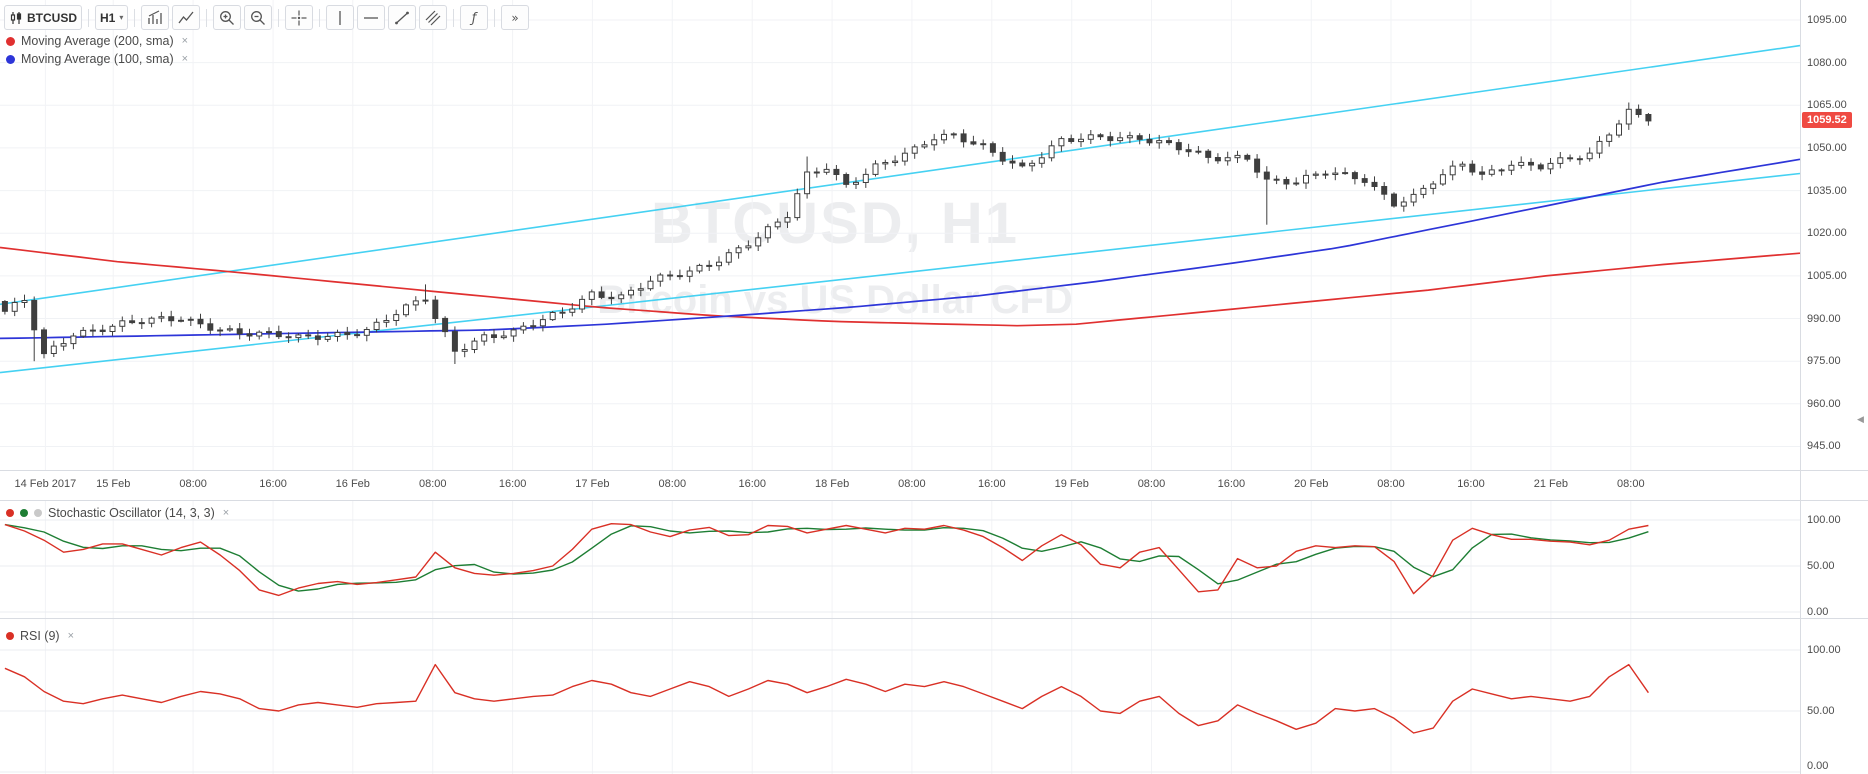 This screenshot has height=774, width=1868. I want to click on ma100-label: Moving Average (100, sma), so click(97, 59).